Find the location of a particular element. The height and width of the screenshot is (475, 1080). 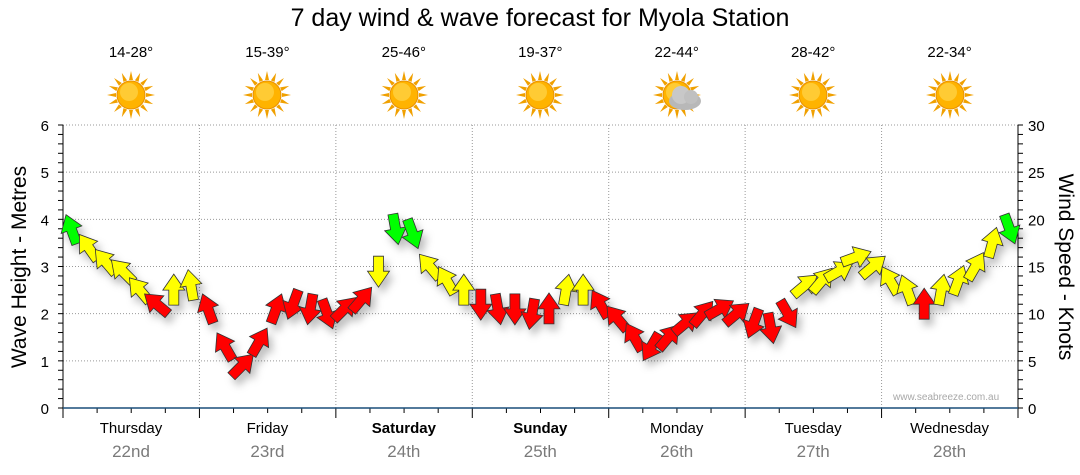

right-tick-label: 30 is located at coordinates (1036, 126).